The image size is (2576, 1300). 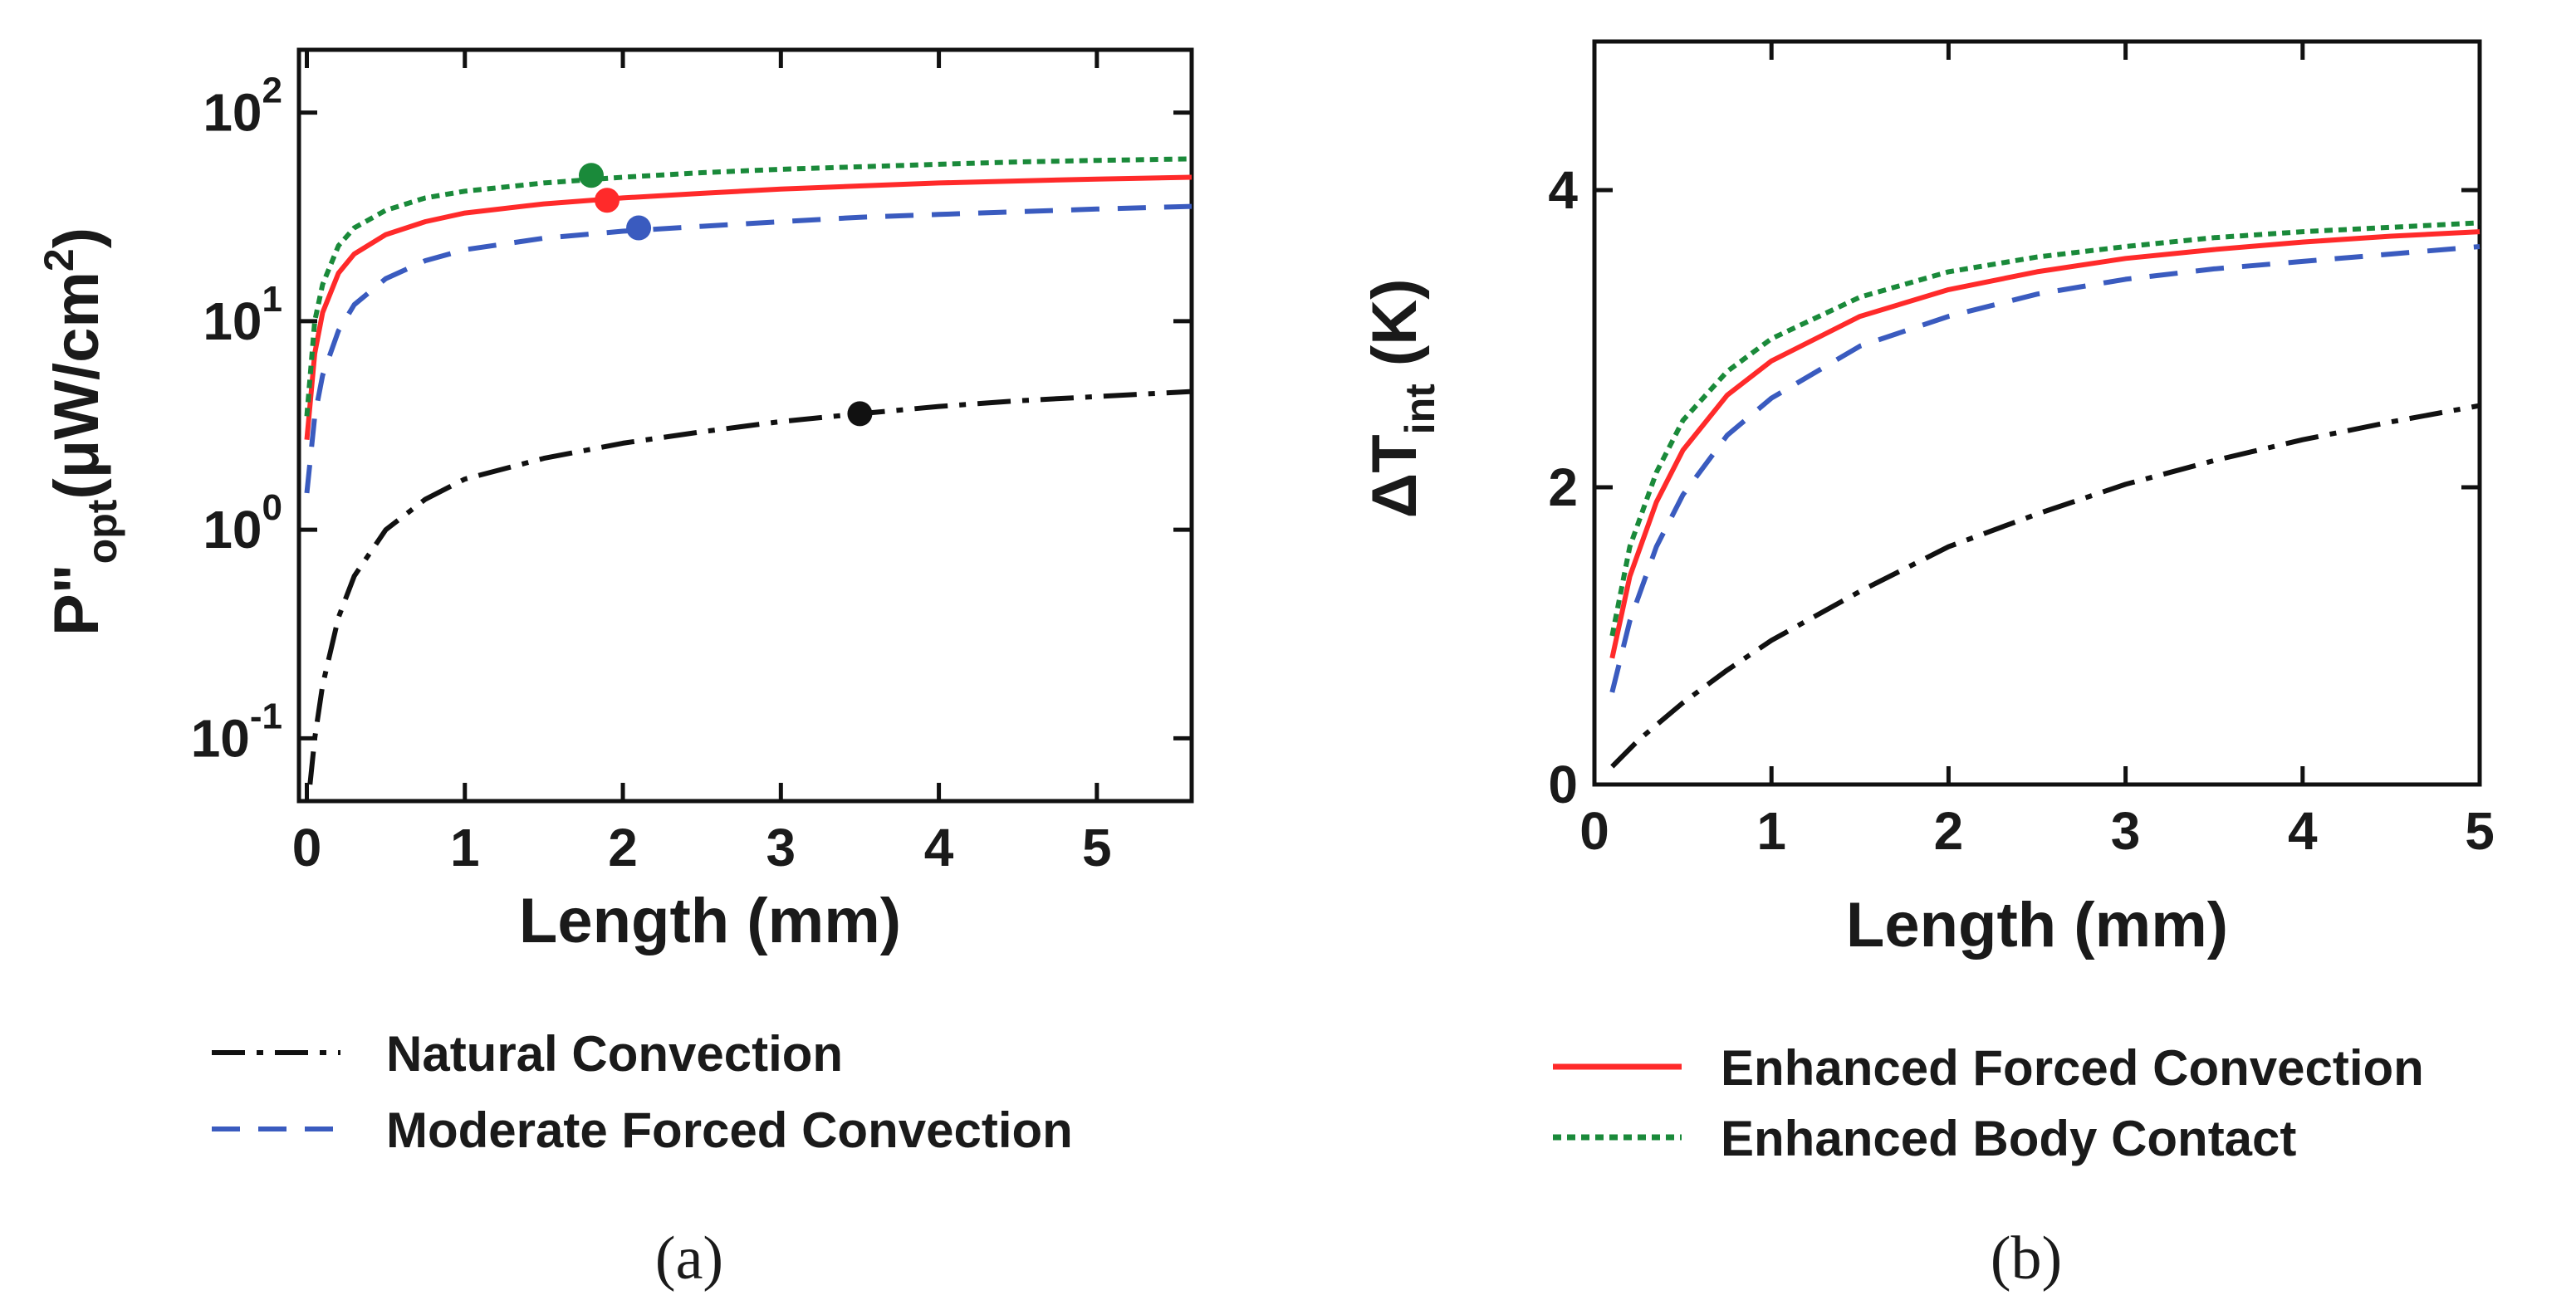 I want to click on legend-label-natural: Natural Convection, so click(x=614, y=1054).